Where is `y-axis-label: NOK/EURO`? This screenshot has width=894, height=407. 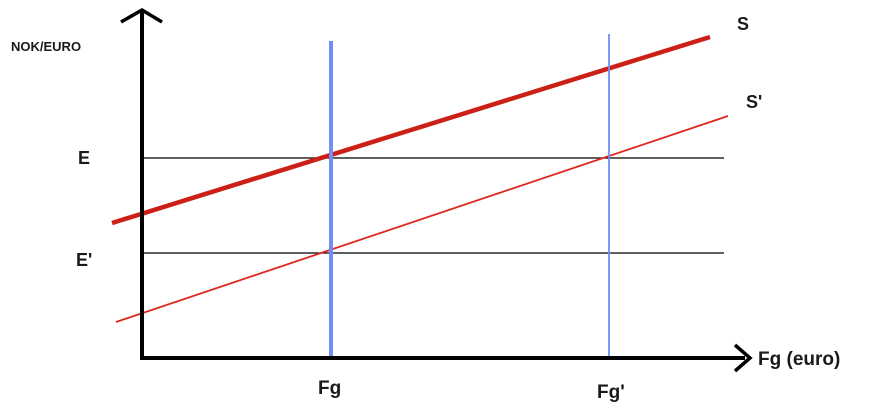 y-axis-label: NOK/EURO is located at coordinates (46, 46).